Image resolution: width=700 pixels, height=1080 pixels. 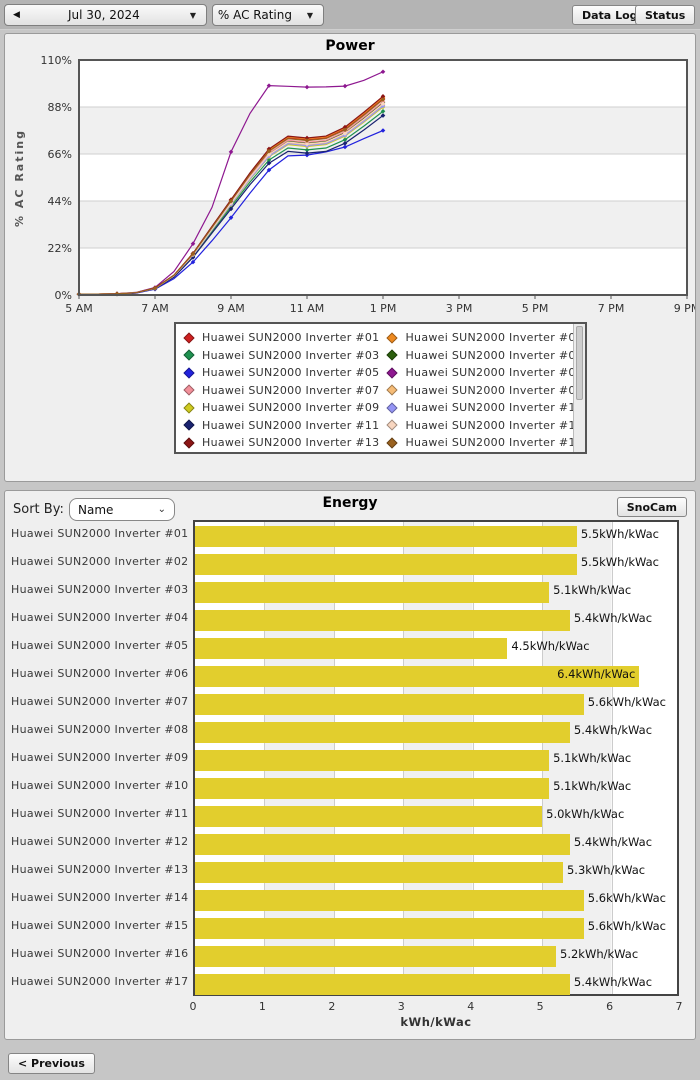 What do you see at coordinates (100, 645) in the screenshot?
I see `inverter-row-label: Huawei SUN2000 Inverter #05` at bounding box center [100, 645].